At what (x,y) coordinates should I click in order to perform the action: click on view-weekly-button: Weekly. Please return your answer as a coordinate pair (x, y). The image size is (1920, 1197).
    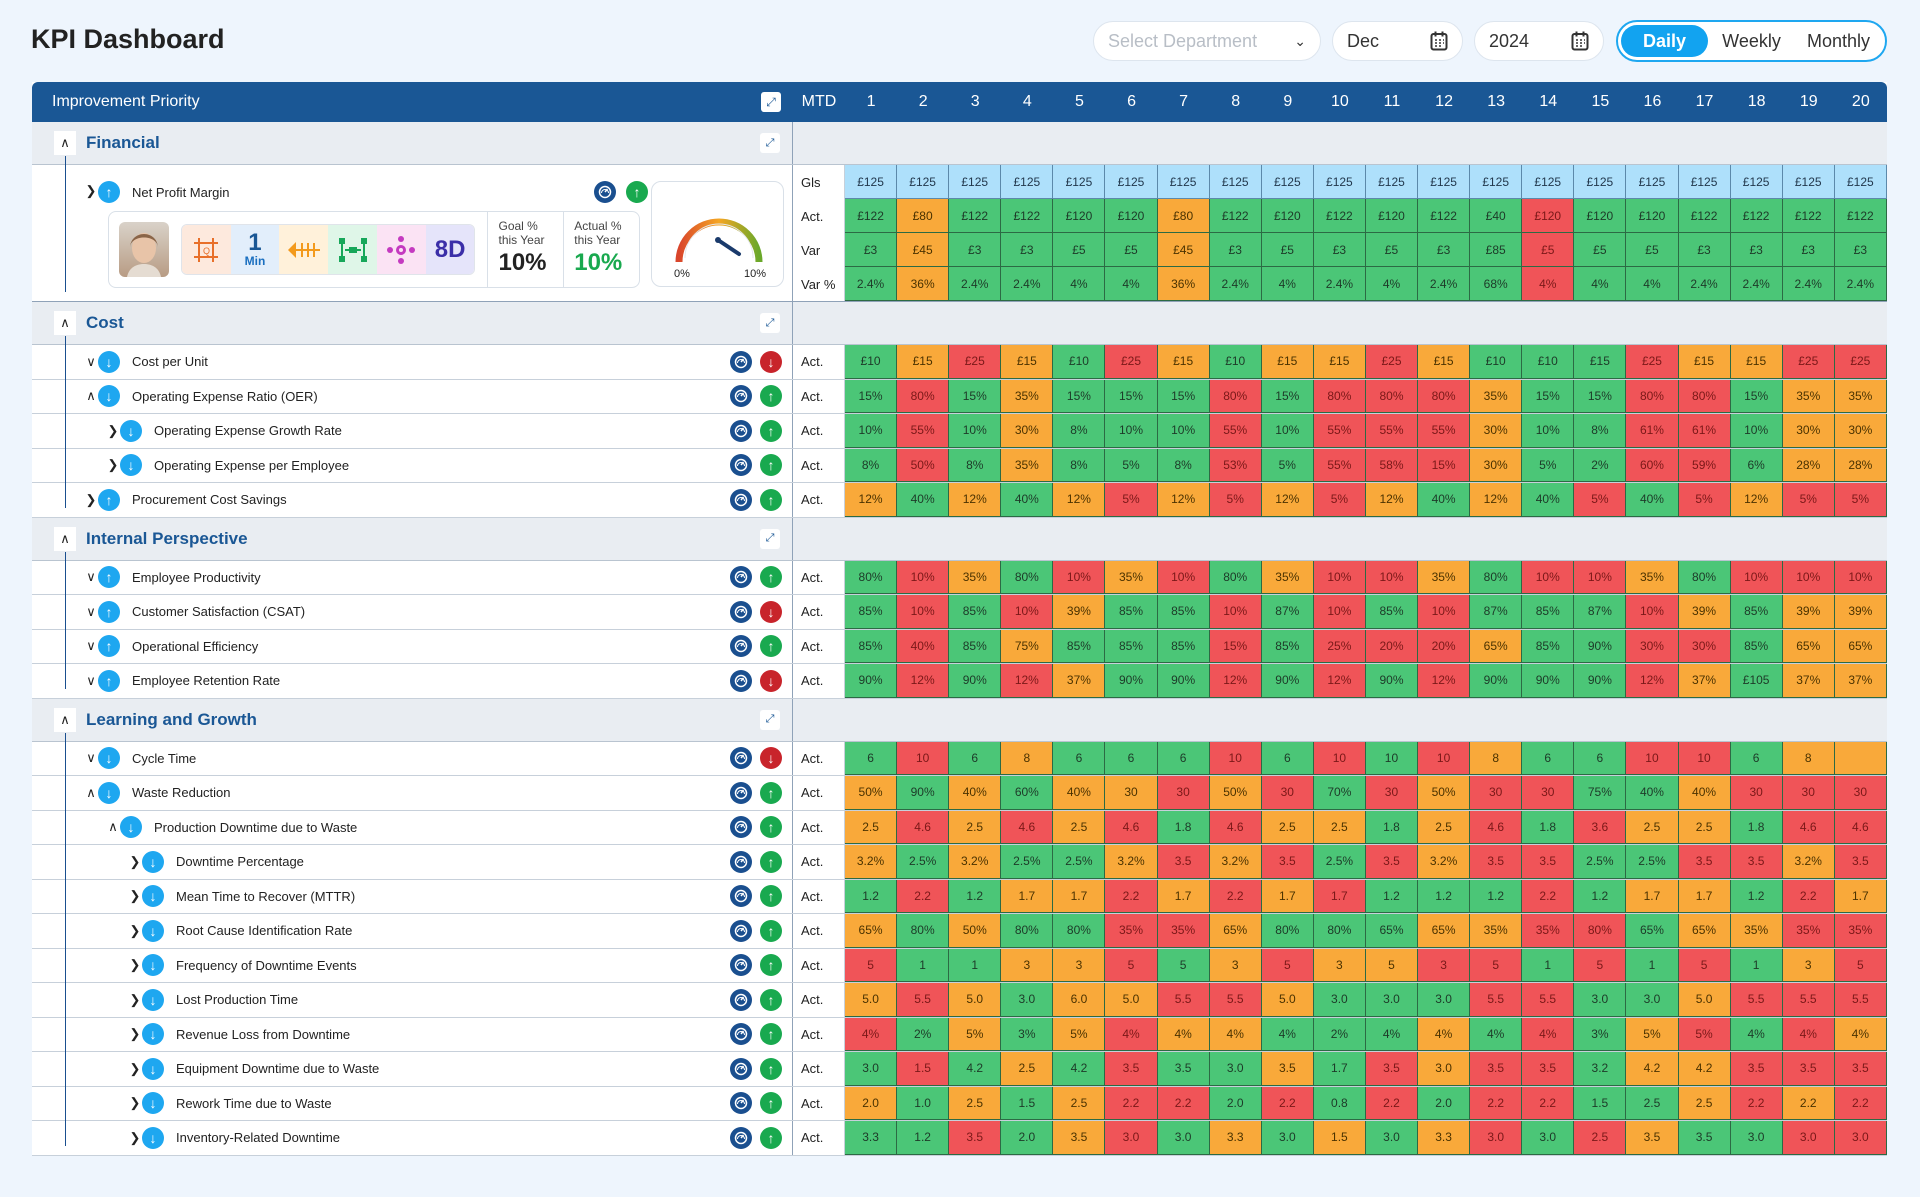
    Looking at the image, I should click on (1751, 41).